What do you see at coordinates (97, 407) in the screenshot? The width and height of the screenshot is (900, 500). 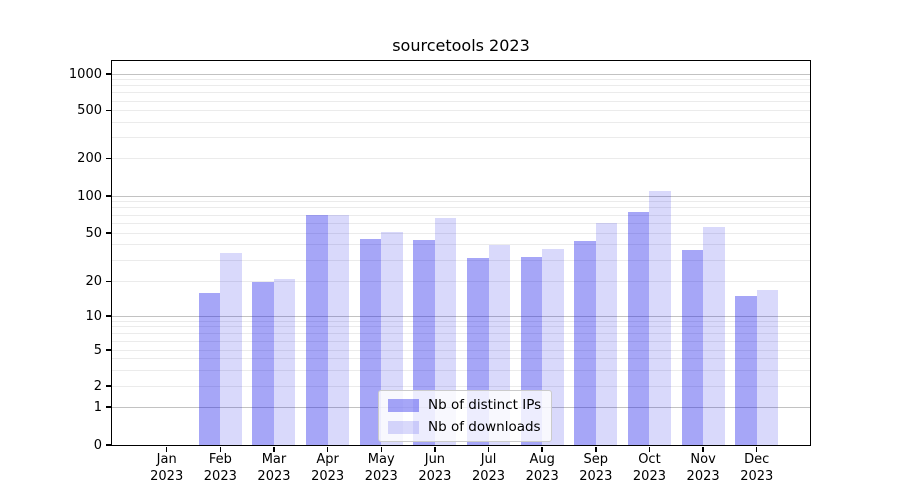 I see `y-tick-label: 1` at bounding box center [97, 407].